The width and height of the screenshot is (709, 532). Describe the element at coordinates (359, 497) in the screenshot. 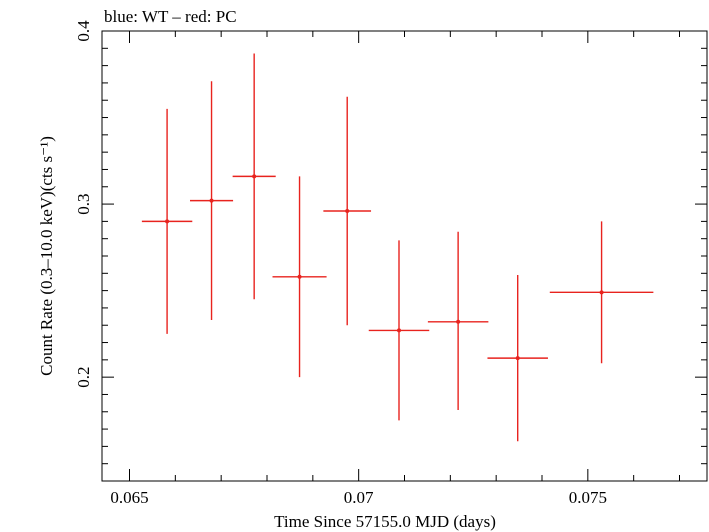

I see `x-tick-label: 0.07` at that location.